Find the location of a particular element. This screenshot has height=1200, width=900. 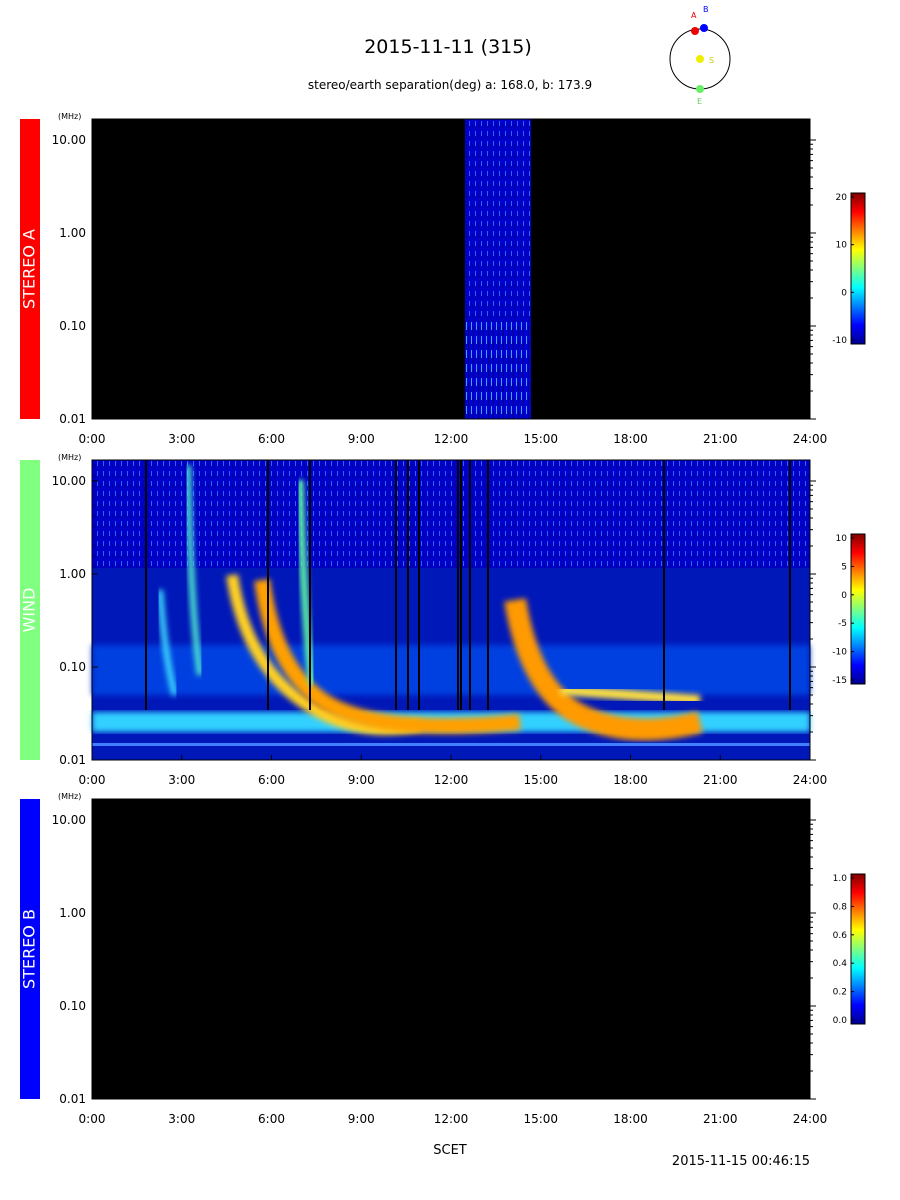

orbit-label: S is located at coordinates (711, 60).